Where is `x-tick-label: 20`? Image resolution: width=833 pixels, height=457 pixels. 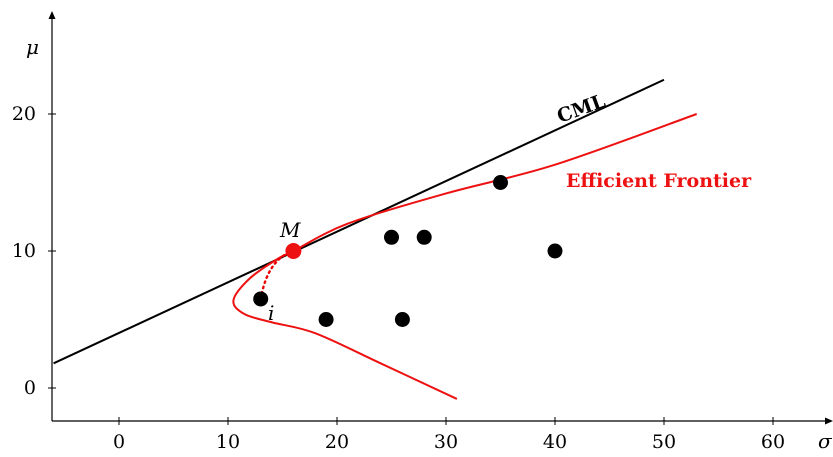
x-tick-label: 20 is located at coordinates (337, 442).